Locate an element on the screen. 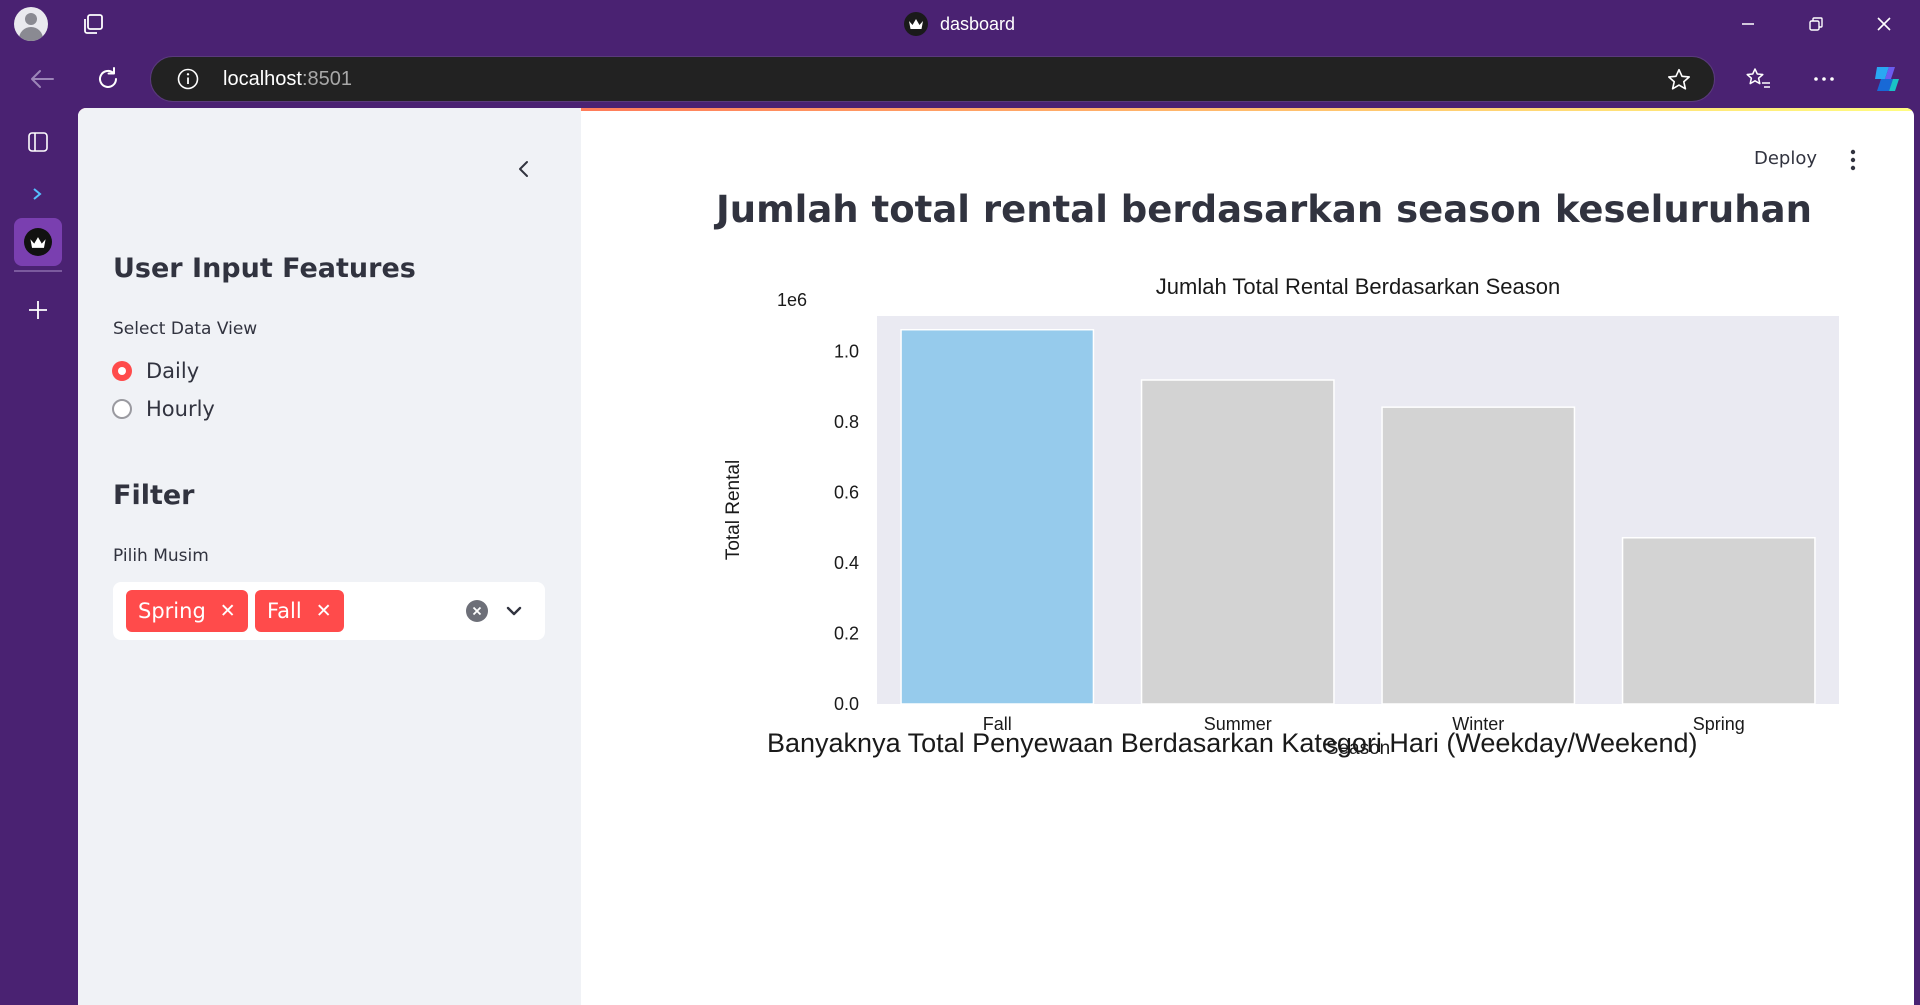 The width and height of the screenshot is (1920, 1005). profile-avatar is located at coordinates (31, 24).